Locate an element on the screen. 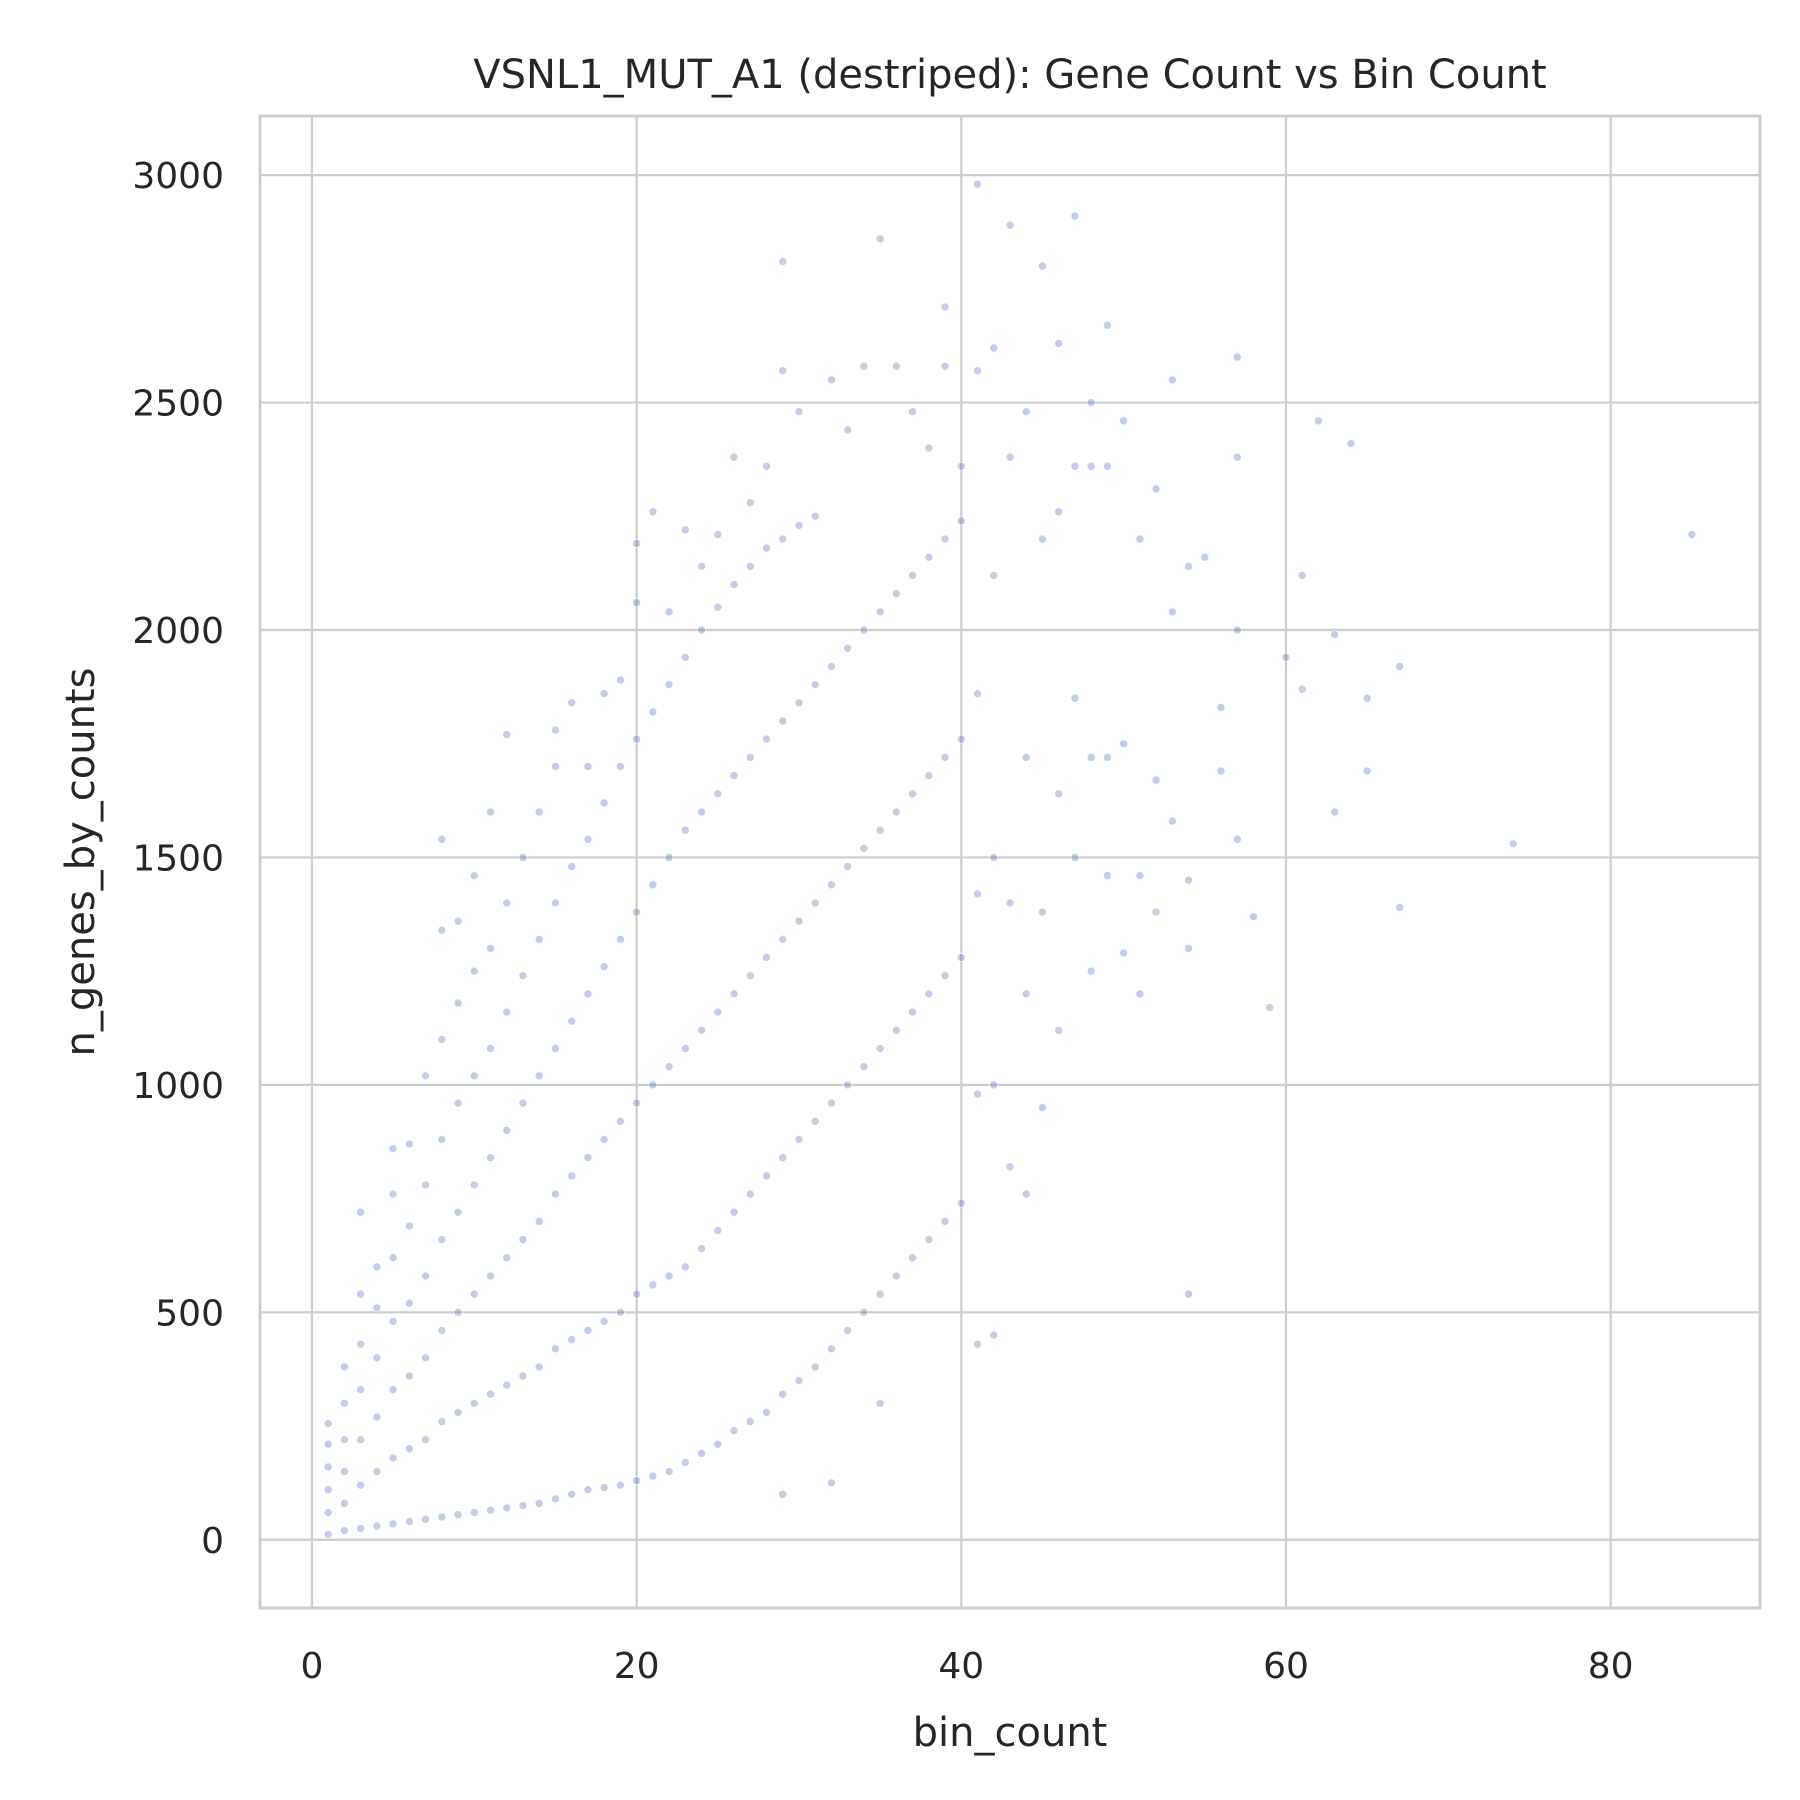 The width and height of the screenshot is (1800, 1800). x-tick-label-20: 20 is located at coordinates (637, 1666).